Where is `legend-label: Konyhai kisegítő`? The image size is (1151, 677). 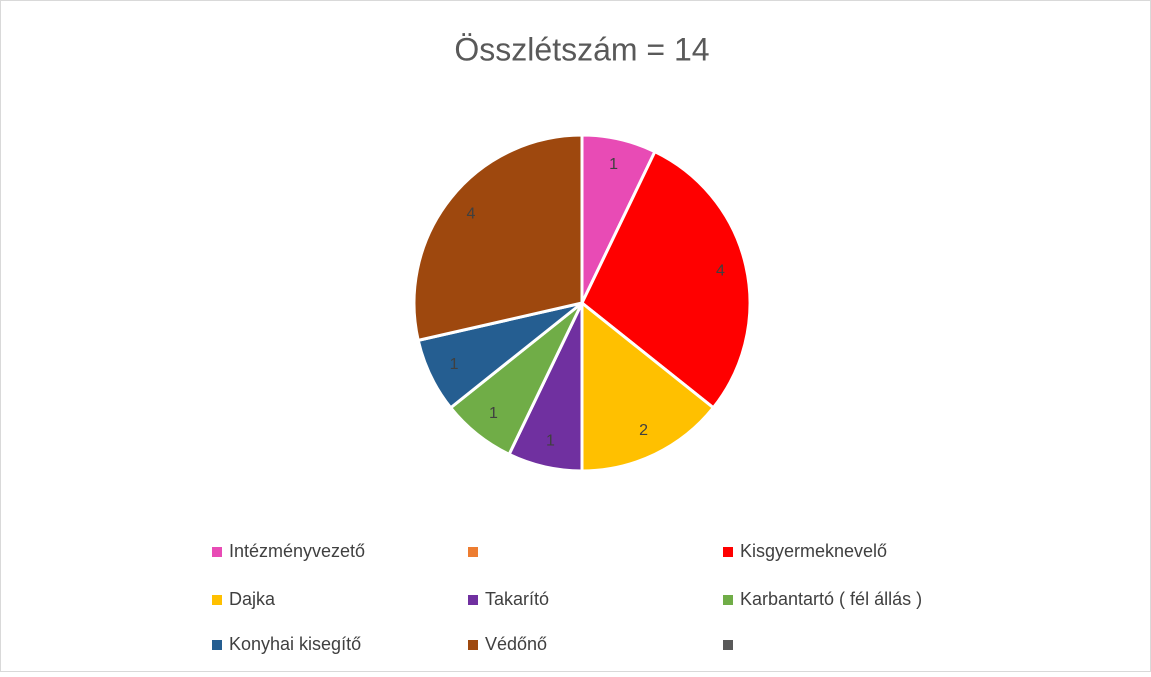
legend-label: Konyhai kisegítő is located at coordinates (295, 644).